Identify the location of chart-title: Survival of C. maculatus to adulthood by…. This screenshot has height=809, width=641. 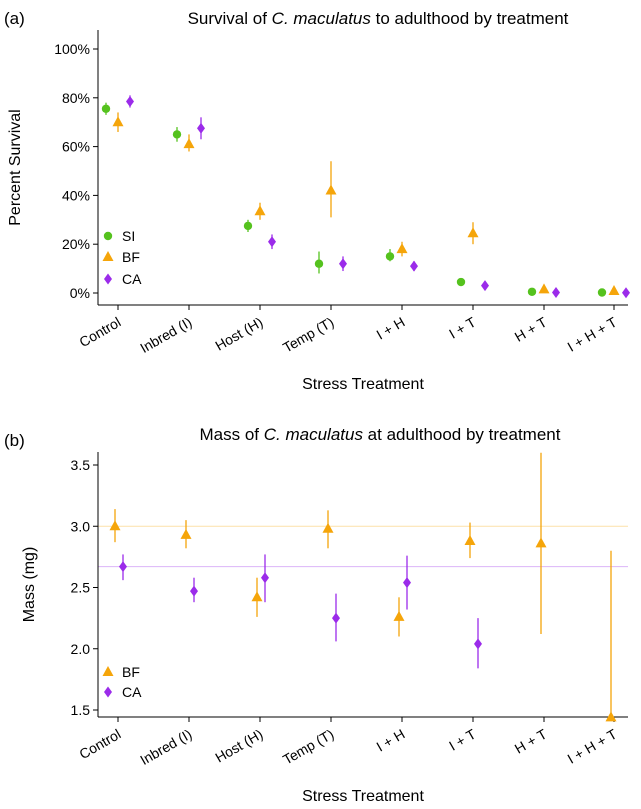
(378, 18).